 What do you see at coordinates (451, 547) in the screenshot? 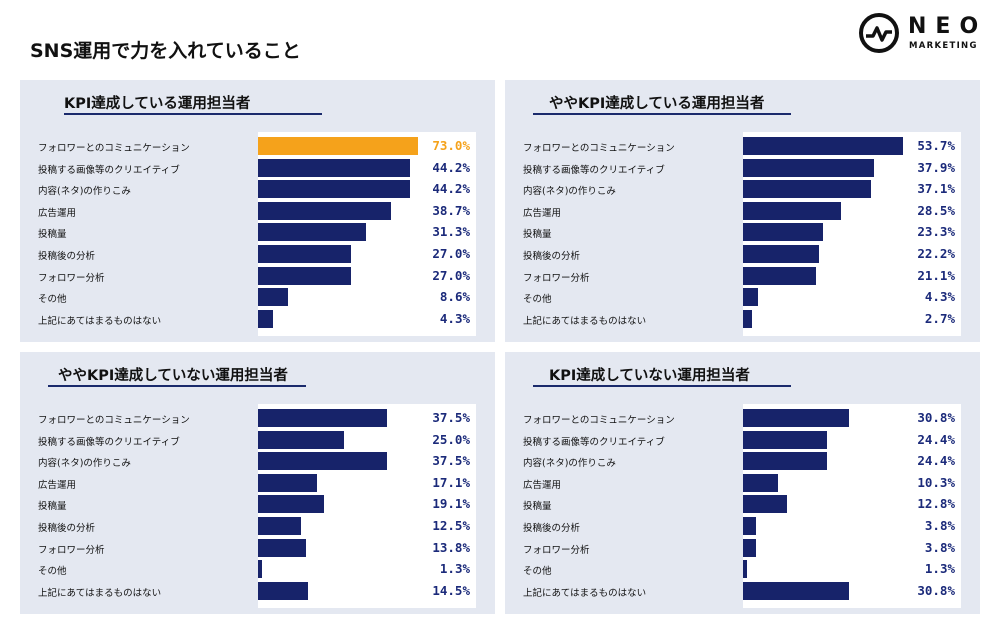
I see `value-label: 13.8%` at bounding box center [451, 547].